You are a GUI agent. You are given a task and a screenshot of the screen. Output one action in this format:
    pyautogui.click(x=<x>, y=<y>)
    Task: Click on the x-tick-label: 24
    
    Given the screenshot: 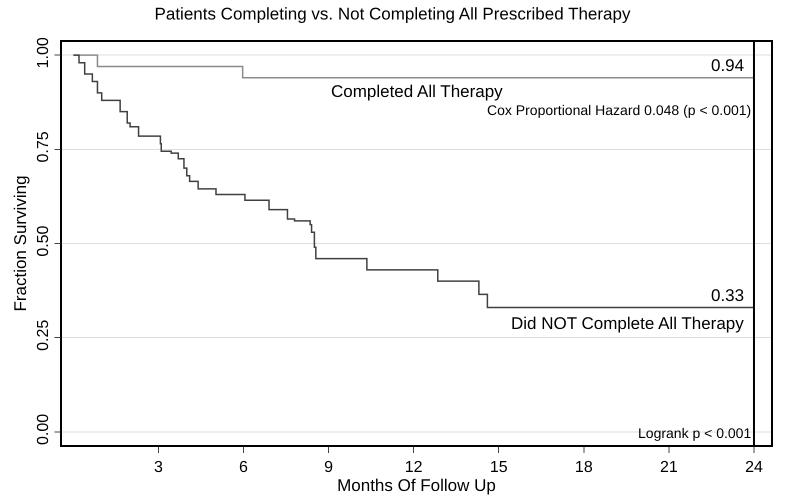 What is the action you would take?
    pyautogui.click(x=754, y=467)
    